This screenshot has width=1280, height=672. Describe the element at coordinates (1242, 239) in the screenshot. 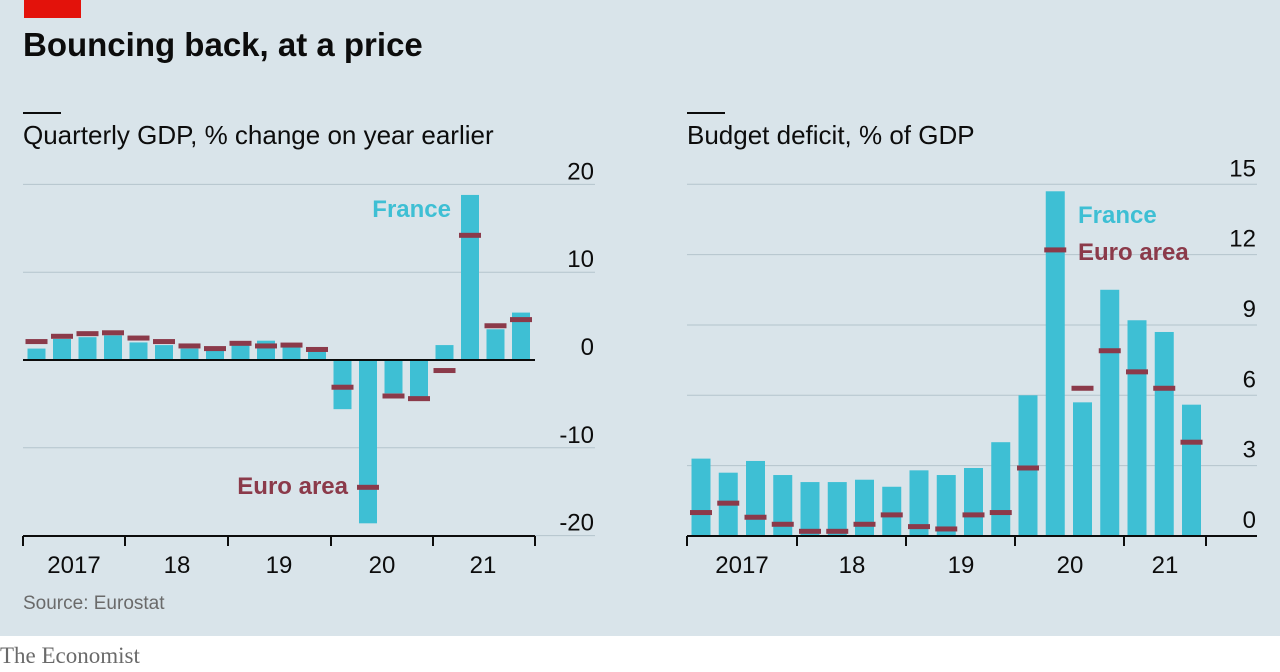

I see `y-tick-label: 12` at that location.